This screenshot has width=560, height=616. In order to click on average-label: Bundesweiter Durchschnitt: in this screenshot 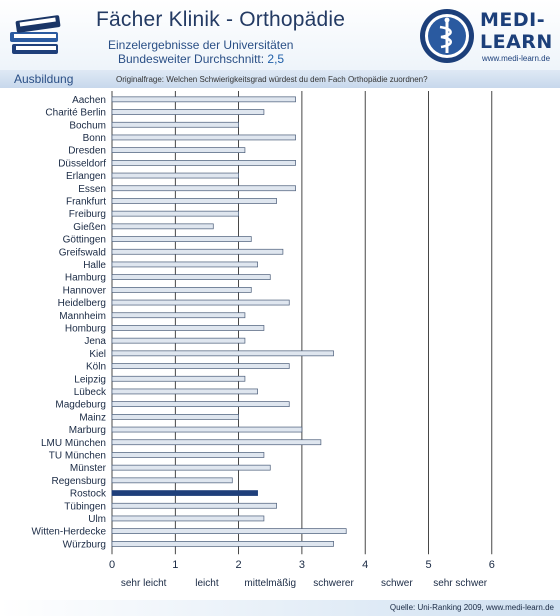, I will do `click(193, 59)`.